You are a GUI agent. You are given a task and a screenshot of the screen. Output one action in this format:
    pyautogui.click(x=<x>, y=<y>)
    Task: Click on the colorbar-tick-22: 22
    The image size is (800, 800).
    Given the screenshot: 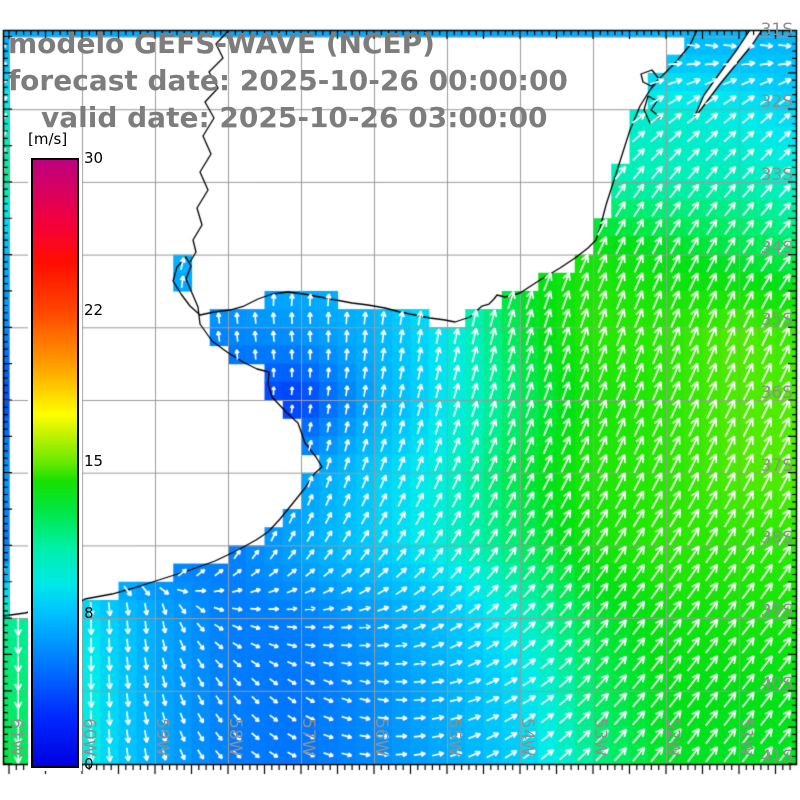 What is the action you would take?
    pyautogui.click(x=94, y=309)
    